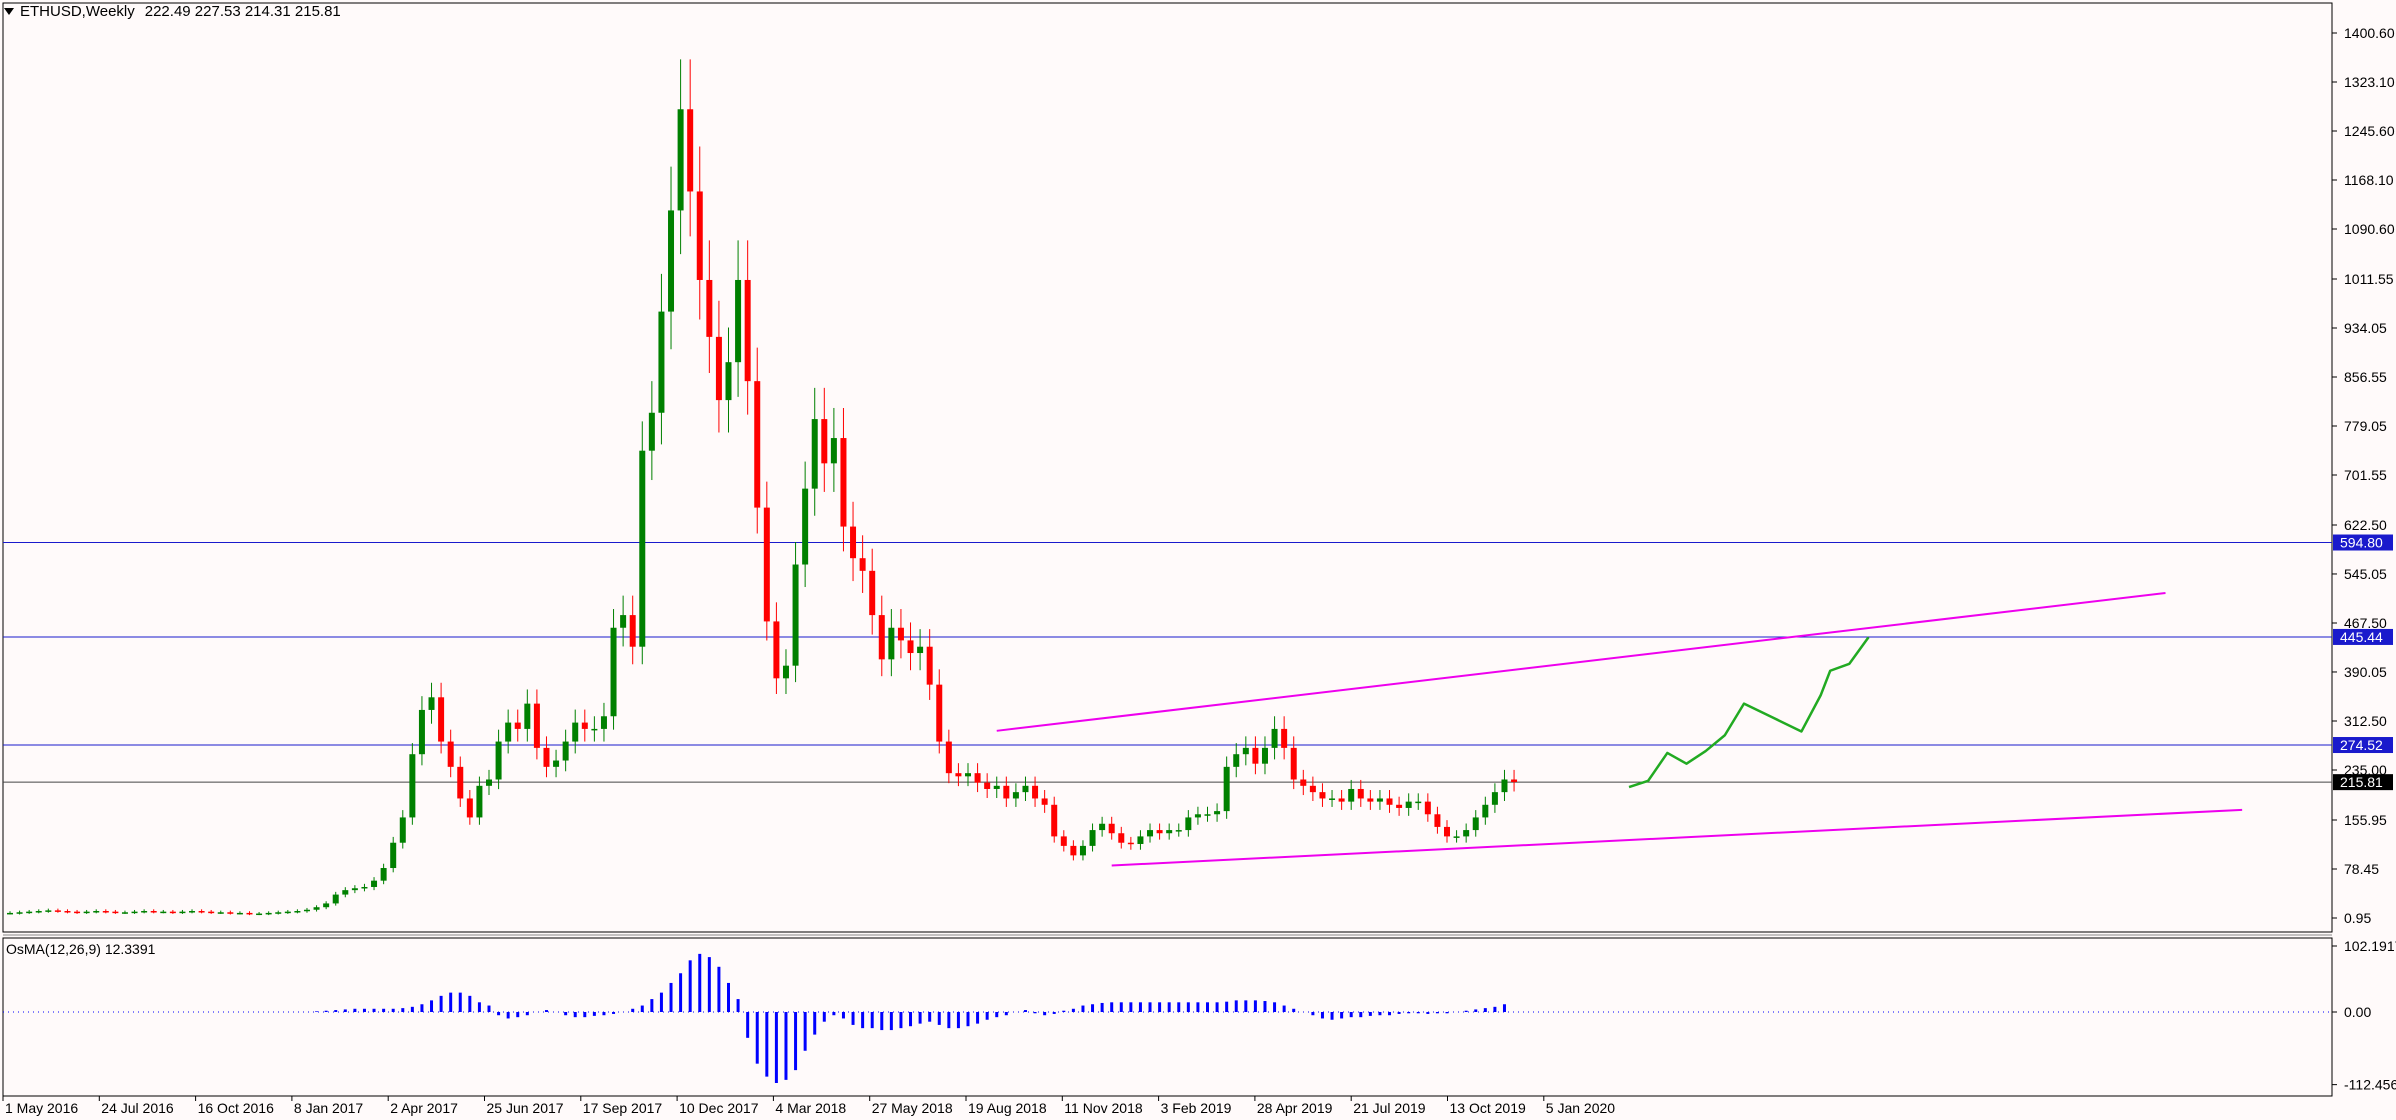 This screenshot has width=2396, height=1120. Describe the element at coordinates (2365, 475) in the screenshot. I see `y-tick-label: 701.55` at that location.